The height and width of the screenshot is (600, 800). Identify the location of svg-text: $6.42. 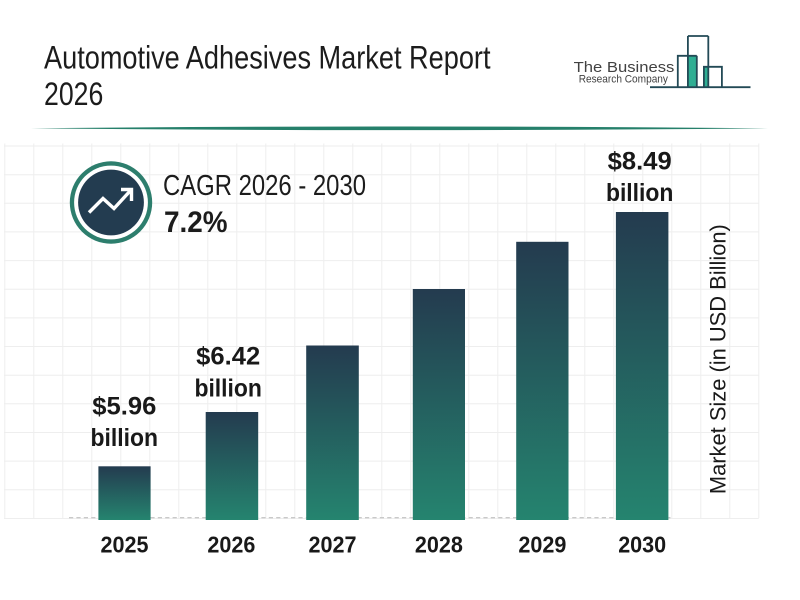
(228, 357).